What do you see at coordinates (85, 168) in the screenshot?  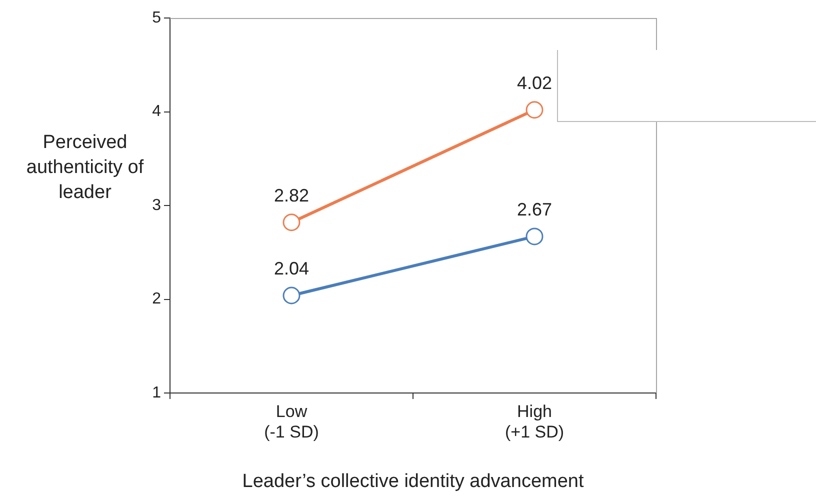 I see `y-axis-title: Perceived authenticity of leader` at bounding box center [85, 168].